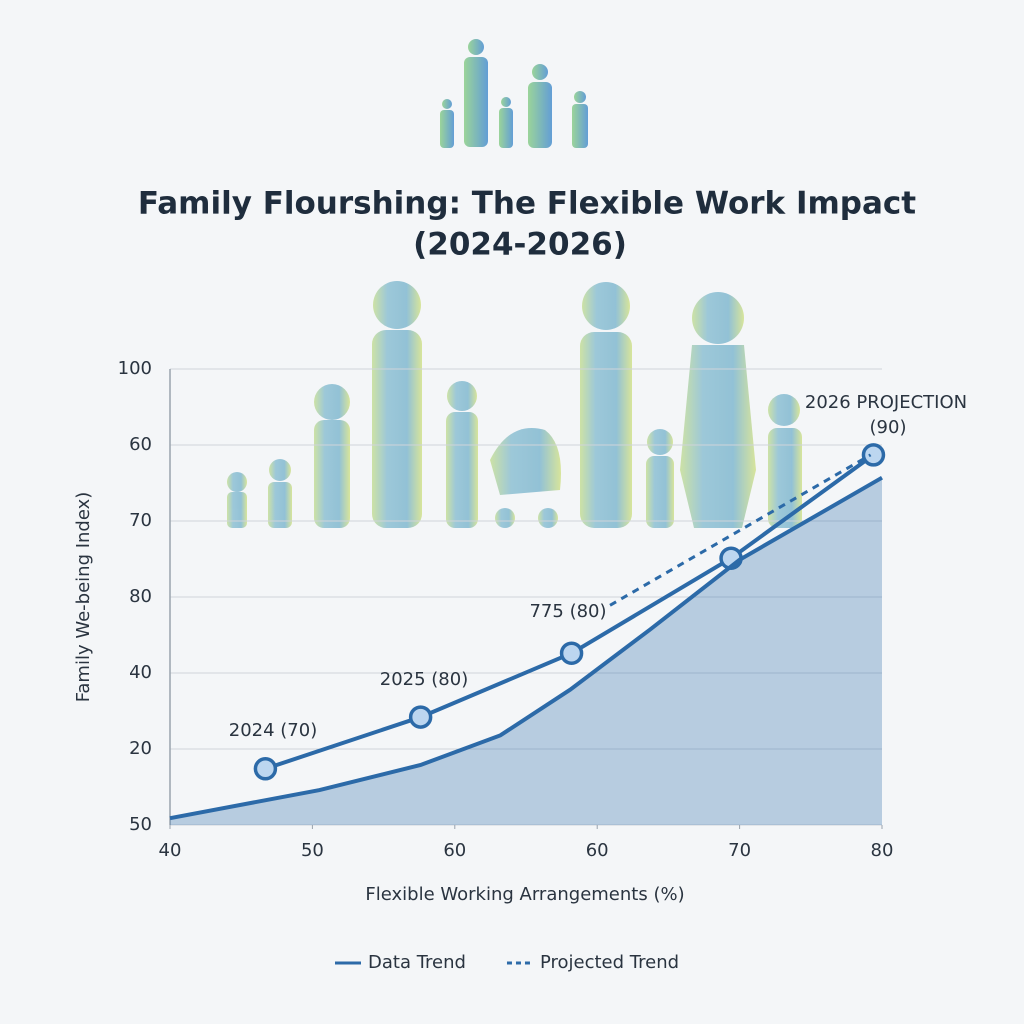  What do you see at coordinates (567, 611) in the screenshot?
I see `annotation: 775 (80)` at bounding box center [567, 611].